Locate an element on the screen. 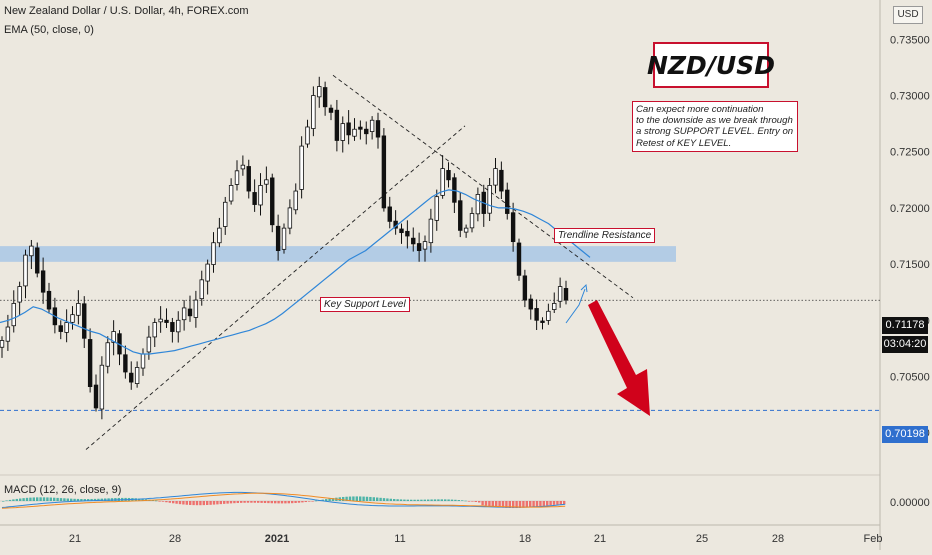 The image size is (932, 555). macd-y-tick-label: 0.00000 is located at coordinates (910, 503).